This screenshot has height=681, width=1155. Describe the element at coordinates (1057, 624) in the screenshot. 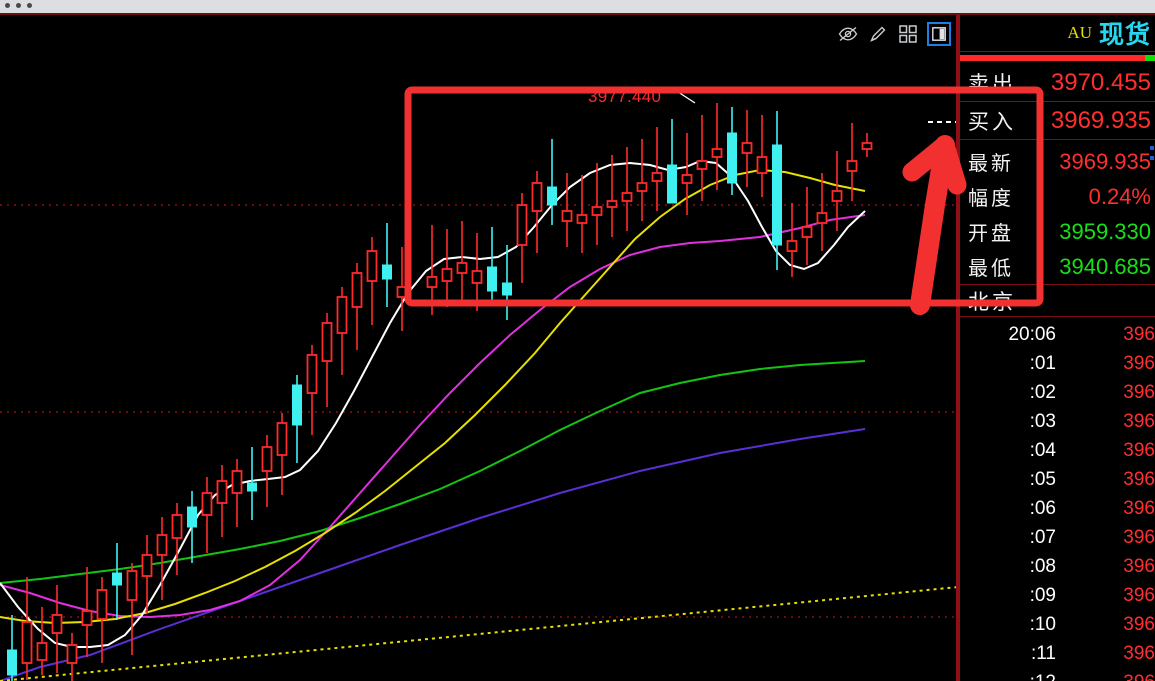

I see `tick-row: :10 396` at that location.